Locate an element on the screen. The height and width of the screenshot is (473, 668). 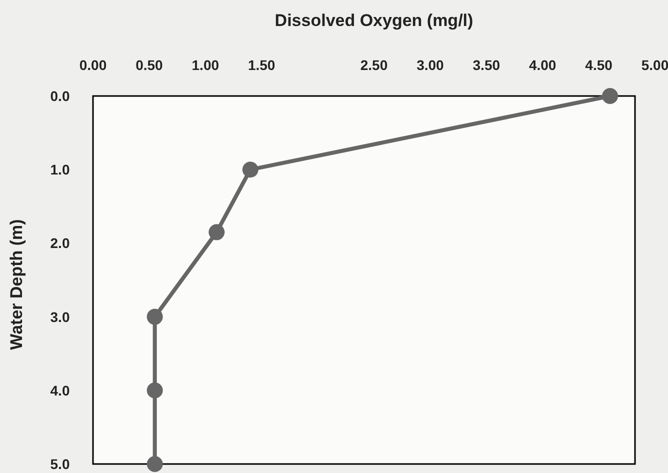
x-tick-label: 0.50 is located at coordinates (150, 65).